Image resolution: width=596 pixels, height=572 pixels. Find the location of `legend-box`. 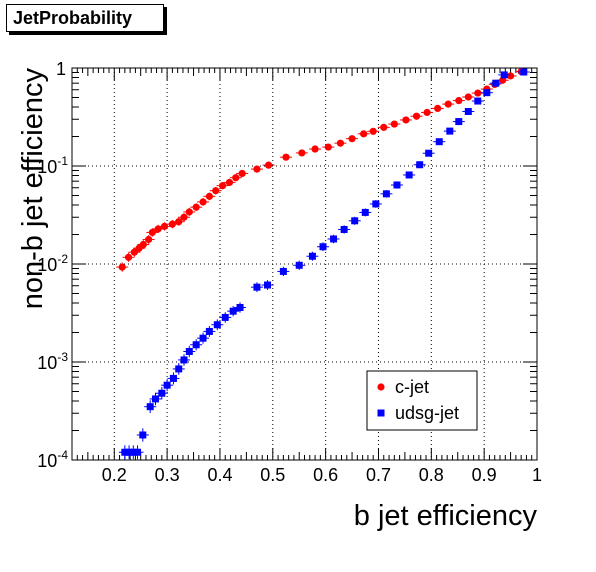

legend-box is located at coordinates (422, 400).